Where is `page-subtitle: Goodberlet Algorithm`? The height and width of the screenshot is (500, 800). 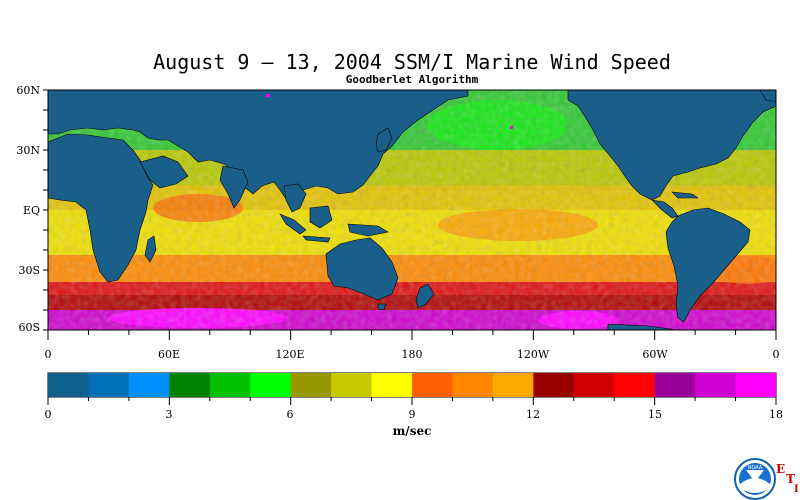 page-subtitle: Goodberlet Algorithm is located at coordinates (412, 79).